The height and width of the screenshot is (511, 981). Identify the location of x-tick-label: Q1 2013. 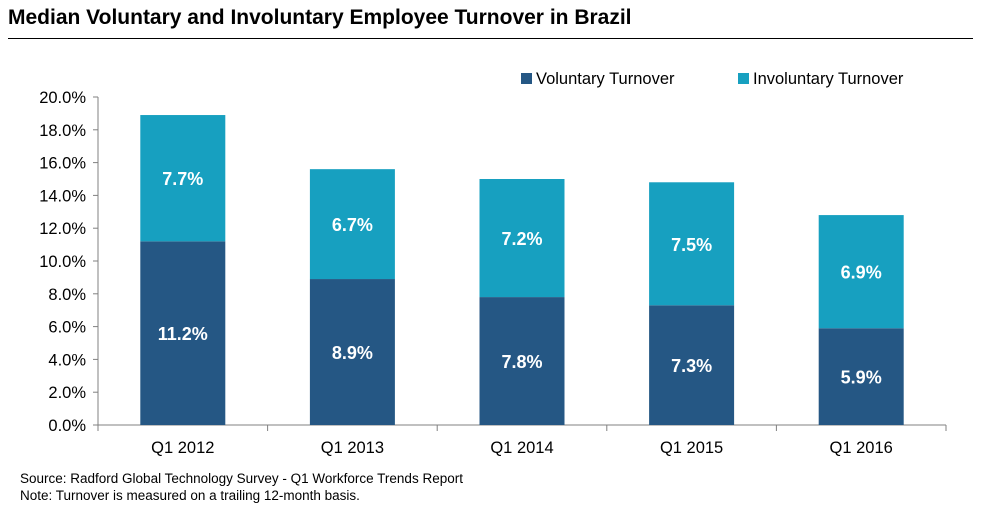
(352, 448).